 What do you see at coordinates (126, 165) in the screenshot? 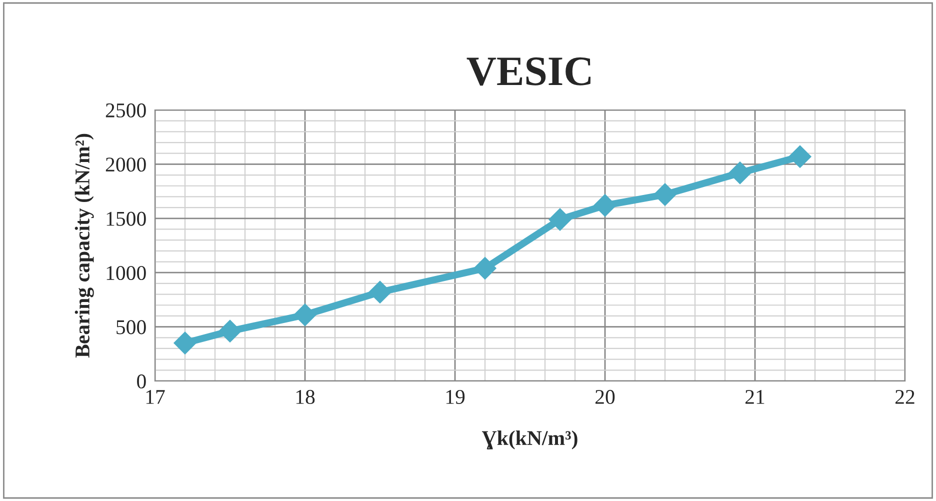
I see `y-tick-label: 2000` at bounding box center [126, 165].